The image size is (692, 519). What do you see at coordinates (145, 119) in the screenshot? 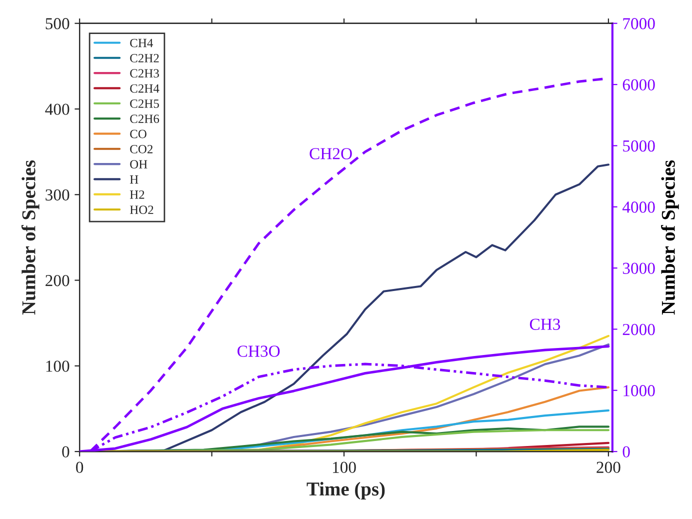
I see `legend-label: C2H6` at bounding box center [145, 119].